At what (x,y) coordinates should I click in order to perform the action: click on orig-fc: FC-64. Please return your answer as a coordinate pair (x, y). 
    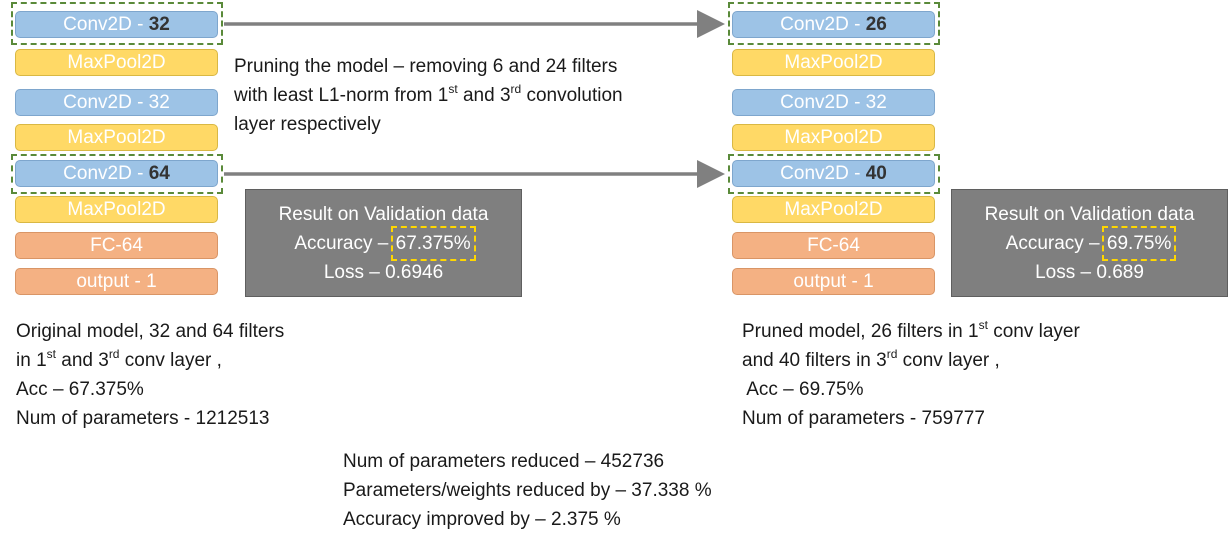
    Looking at the image, I should click on (116, 245).